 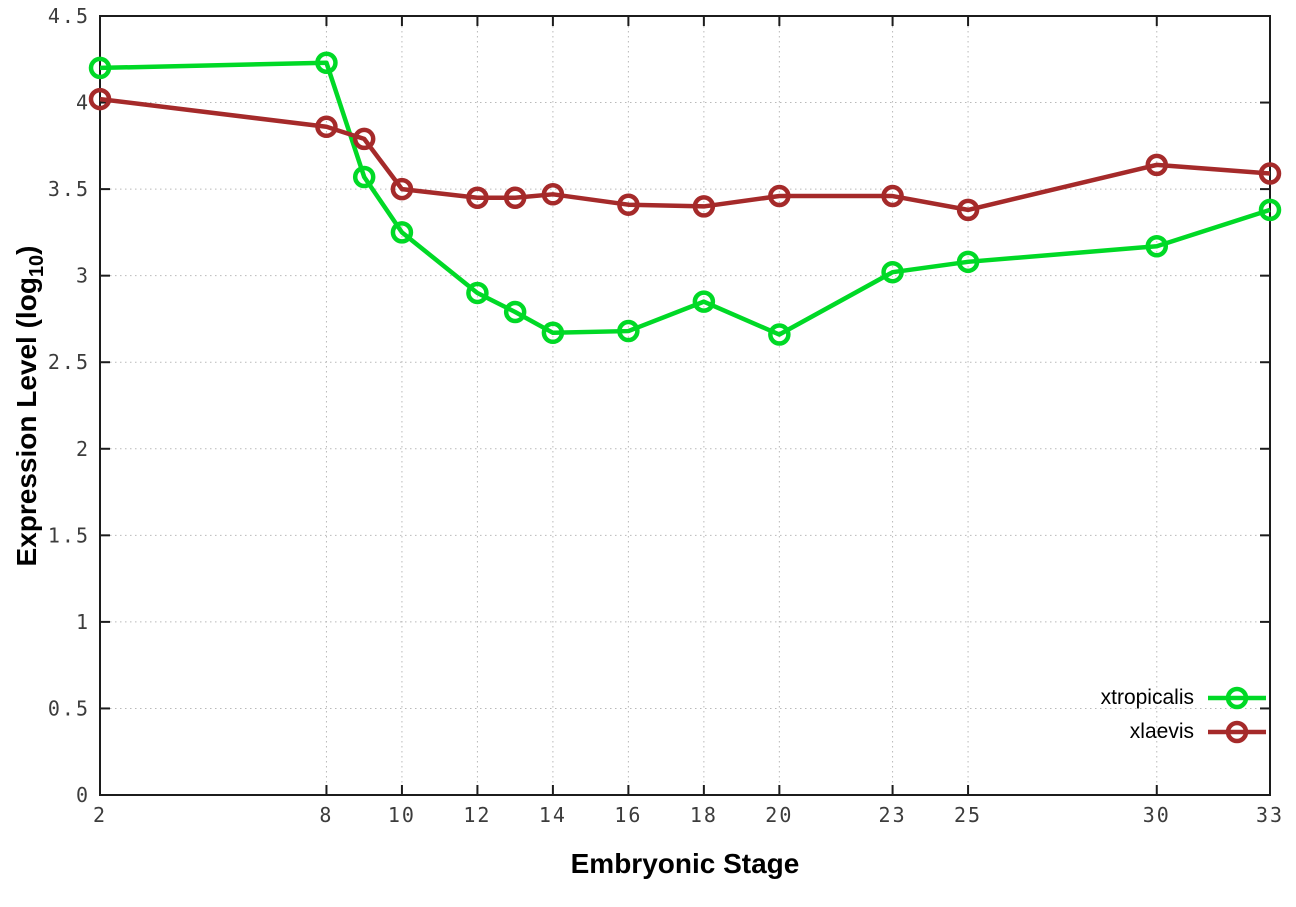 What do you see at coordinates (1147, 697) in the screenshot?
I see `legend-label-xtropicalis: xtropicalis` at bounding box center [1147, 697].